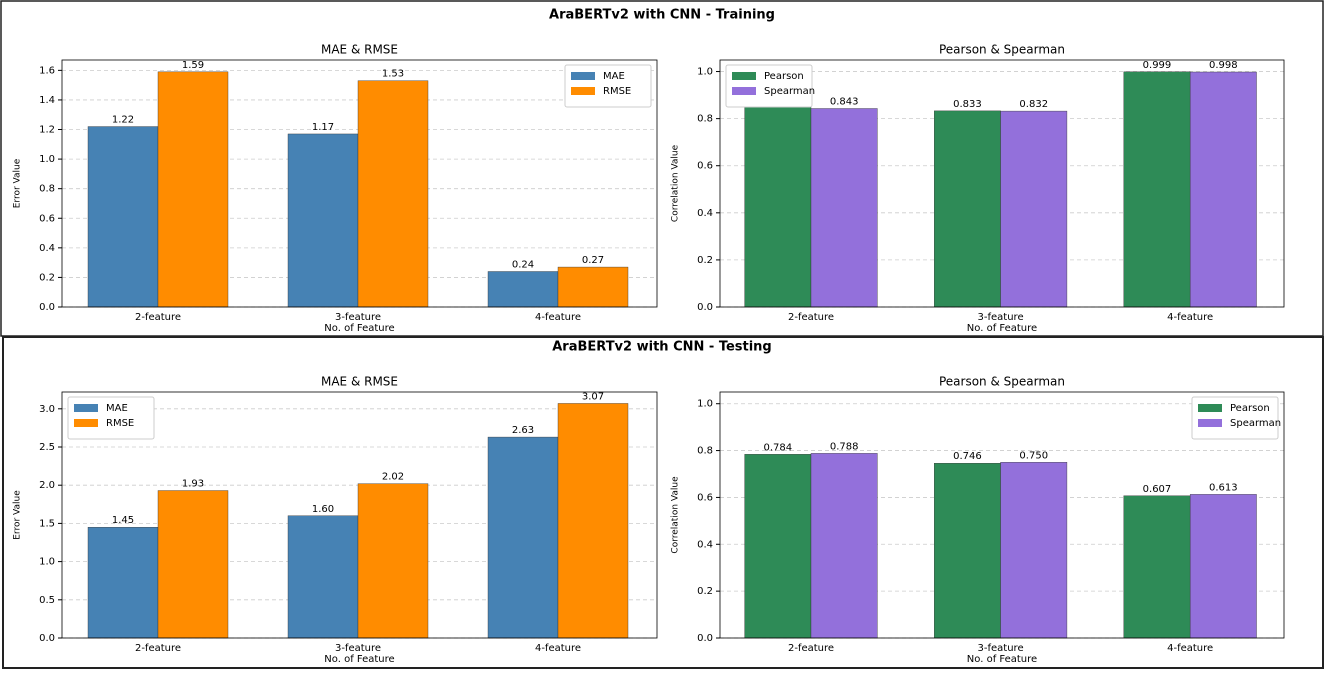 Image resolution: width=1325 pixels, height=674 pixels. I want to click on data-label: 3.07, so click(593, 396).